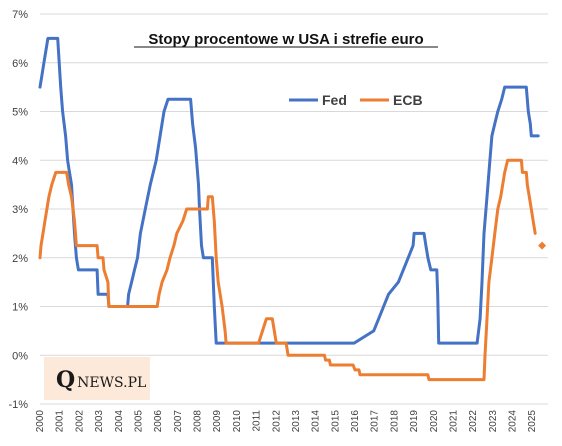  What do you see at coordinates (408, 100) in the screenshot?
I see `legend-ecb-label: ECB` at bounding box center [408, 100].